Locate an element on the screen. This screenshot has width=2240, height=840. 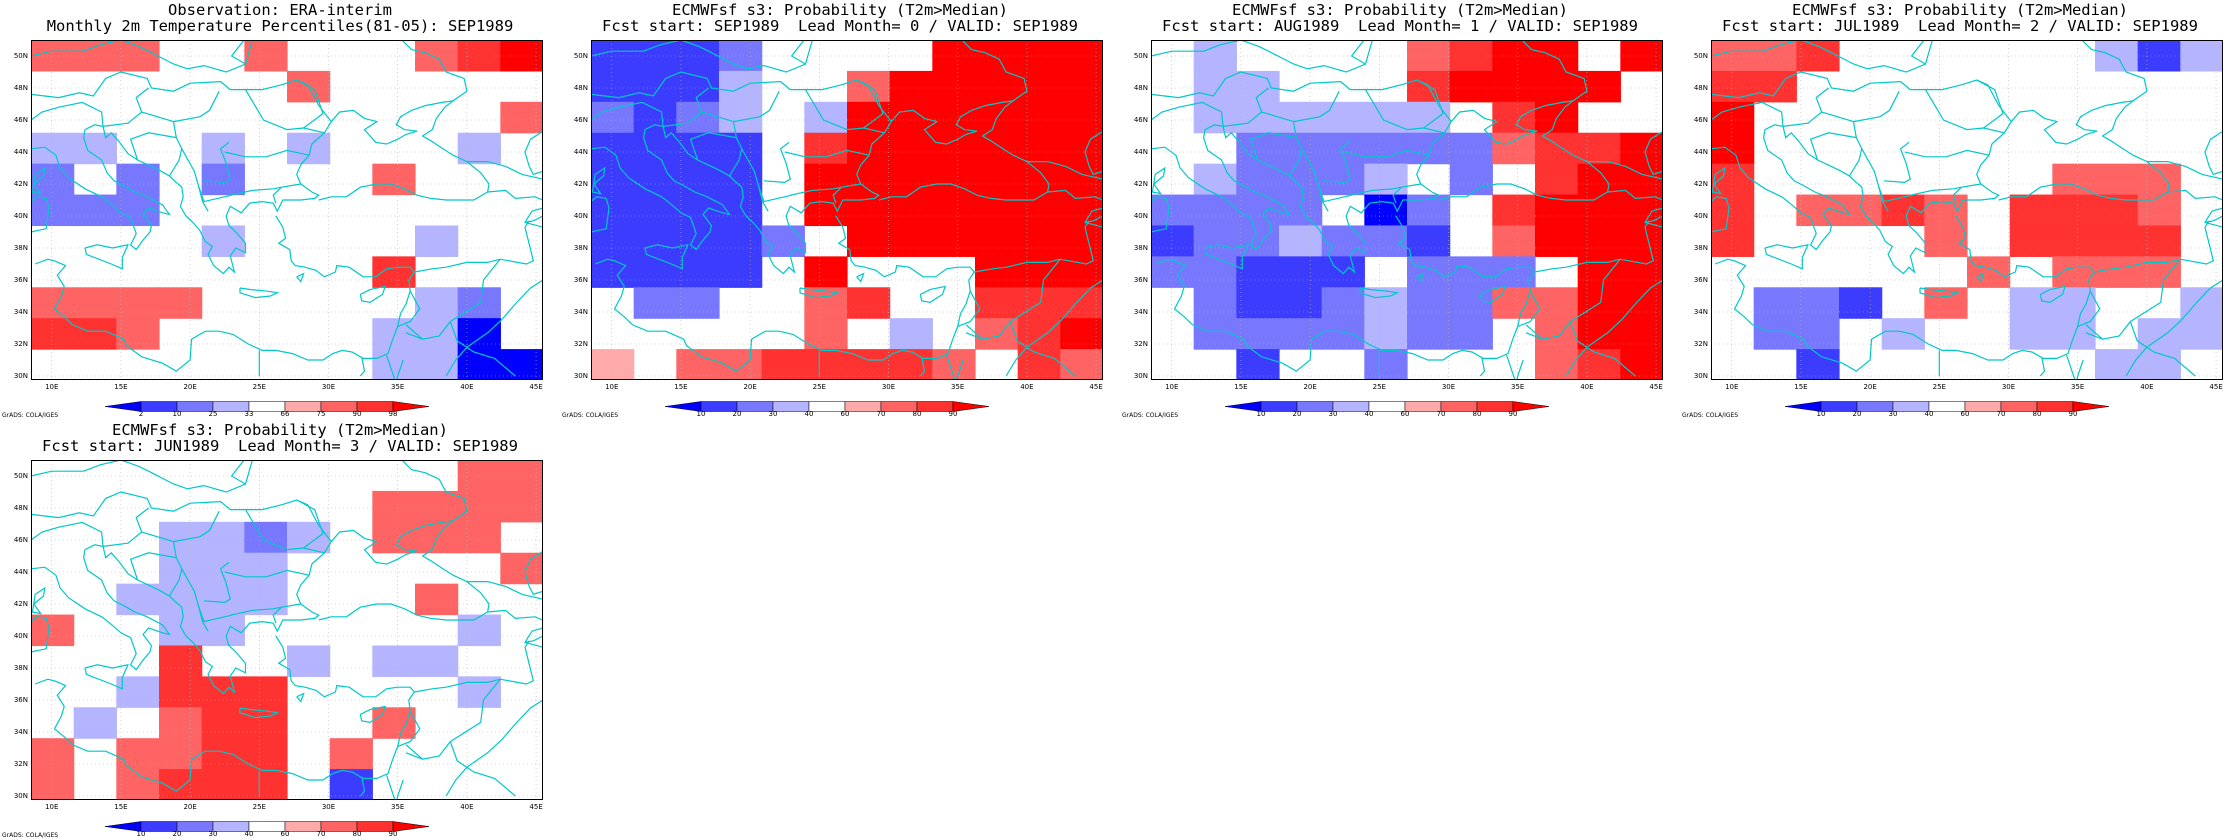
grads-footer: GrADS: COLA/IGES is located at coordinates (1710, 415).